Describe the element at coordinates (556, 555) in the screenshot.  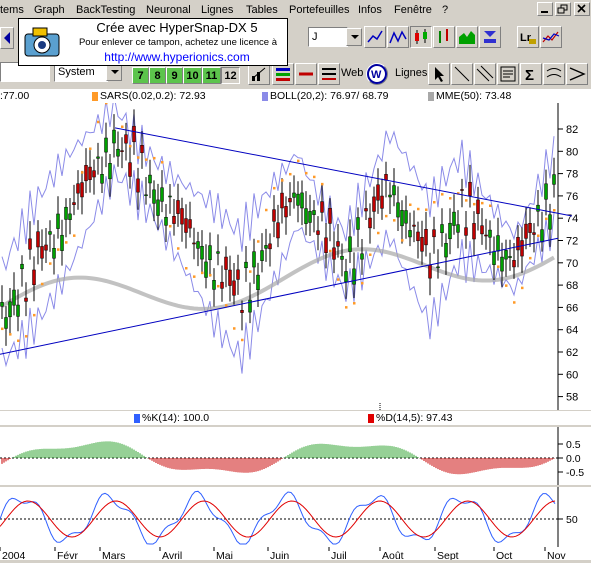
I see `month-label: Nov` at that location.